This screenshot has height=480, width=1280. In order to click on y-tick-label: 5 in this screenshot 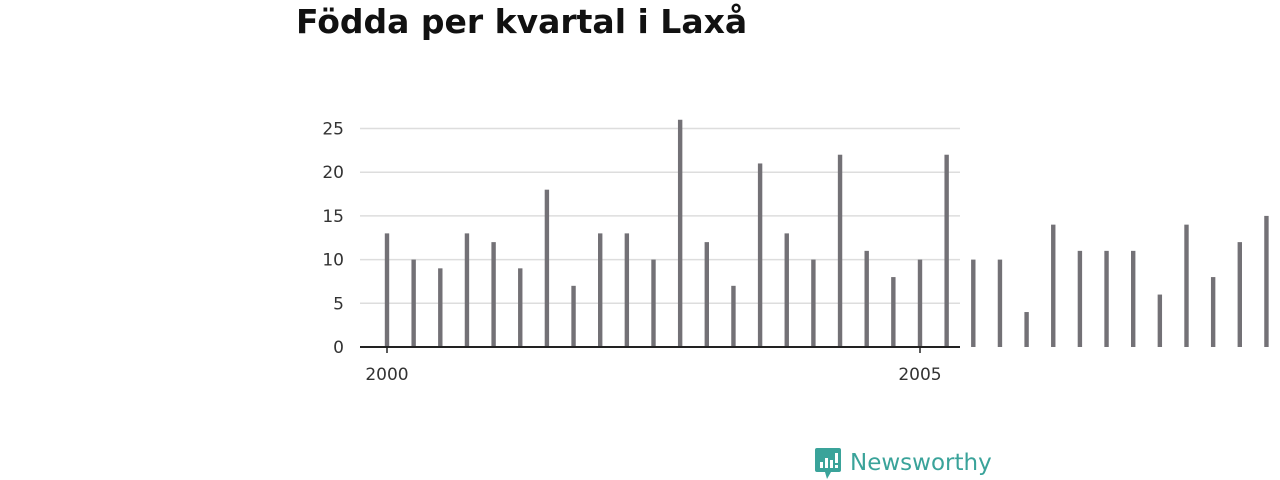, I will do `click(338, 304)`.